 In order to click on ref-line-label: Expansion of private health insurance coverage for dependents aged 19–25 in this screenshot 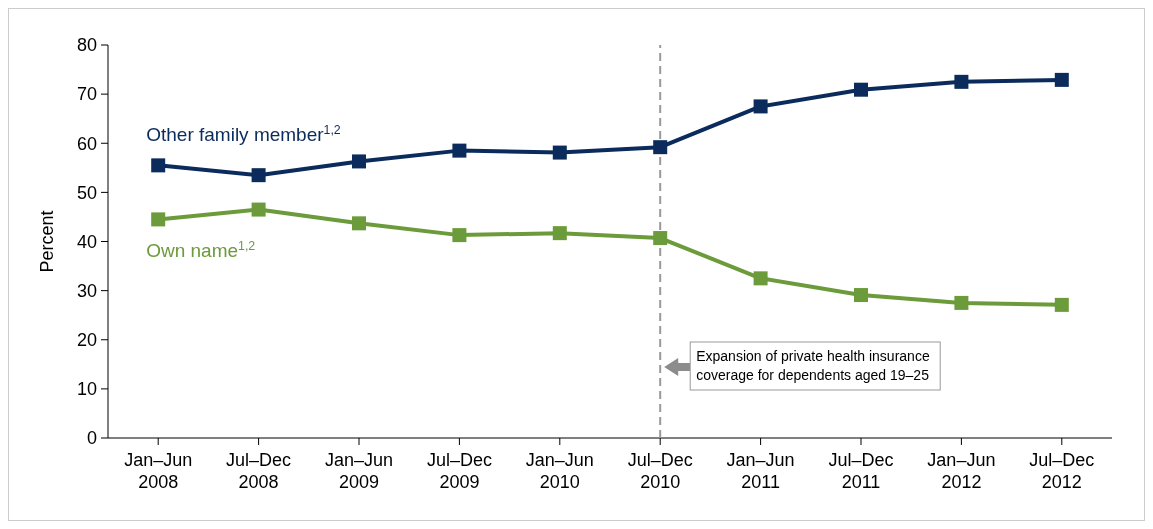, I will do `click(813, 365)`.